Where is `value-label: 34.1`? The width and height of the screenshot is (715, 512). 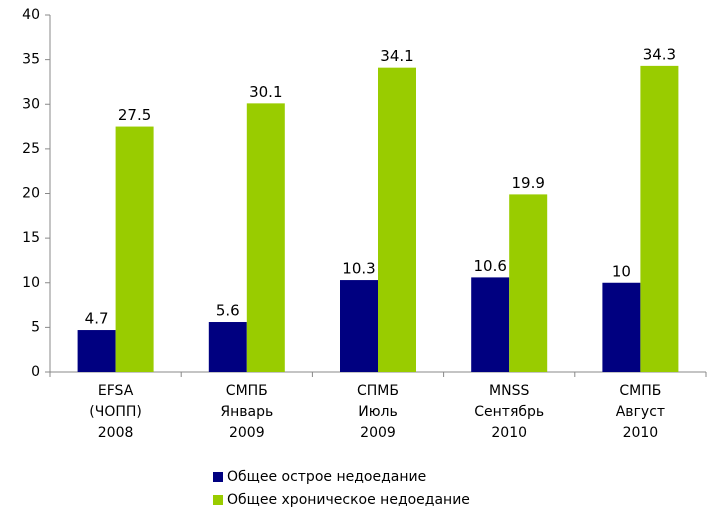
value-label: 34.1 is located at coordinates (396, 56).